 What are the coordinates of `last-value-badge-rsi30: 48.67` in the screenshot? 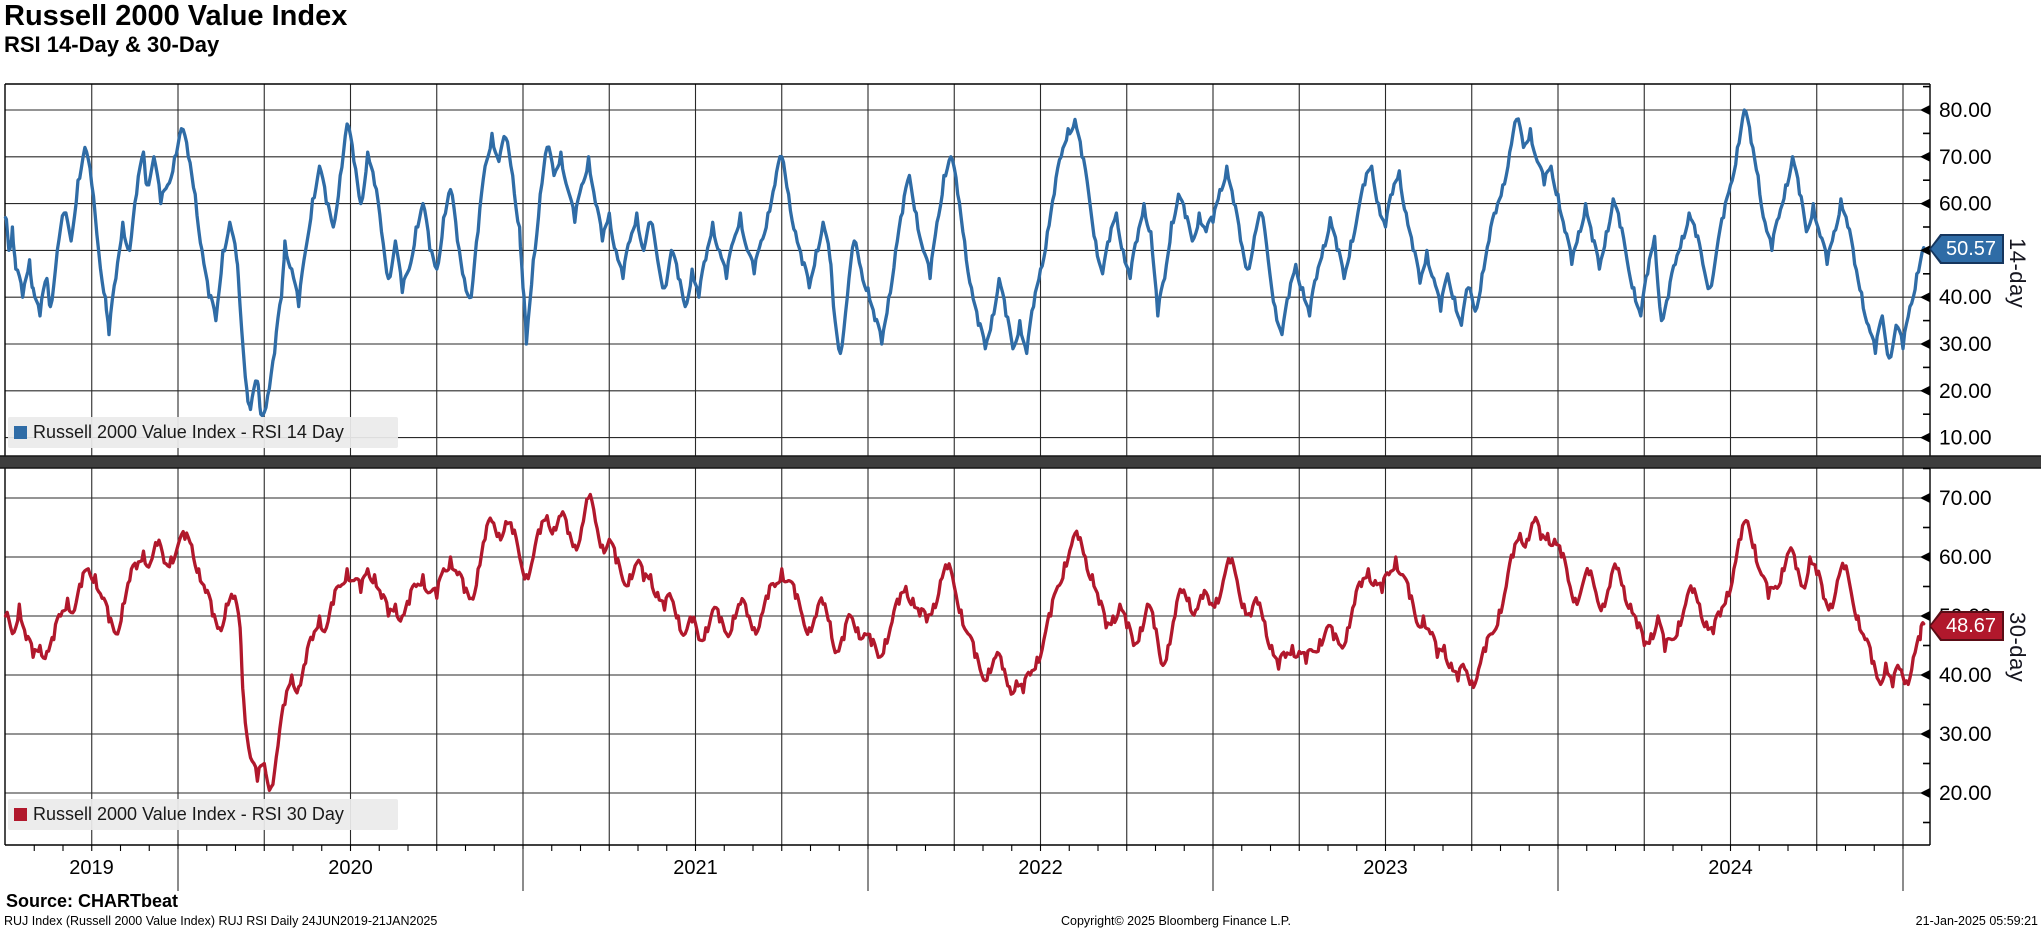 It's located at (1966, 626).